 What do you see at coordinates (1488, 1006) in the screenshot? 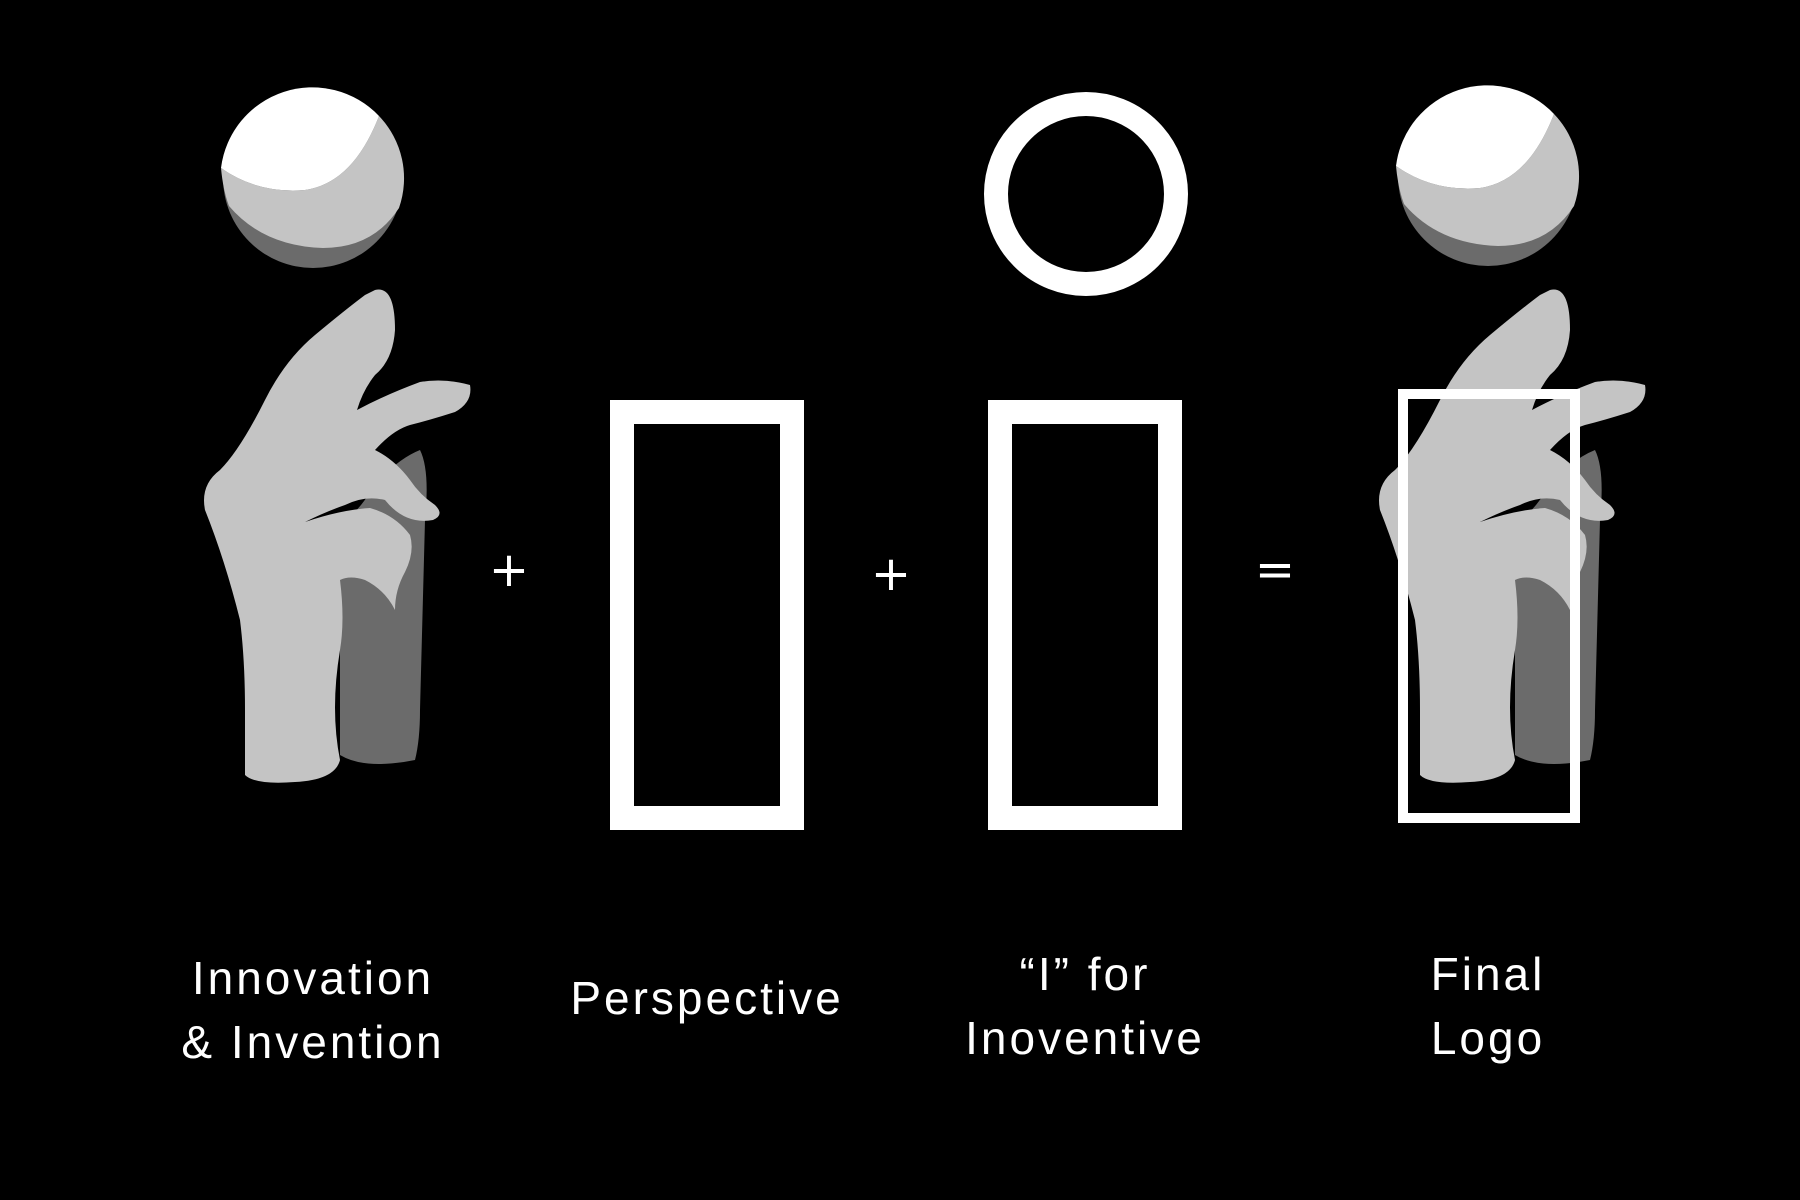
I see `caption-final-logo: Final Logo` at bounding box center [1488, 1006].